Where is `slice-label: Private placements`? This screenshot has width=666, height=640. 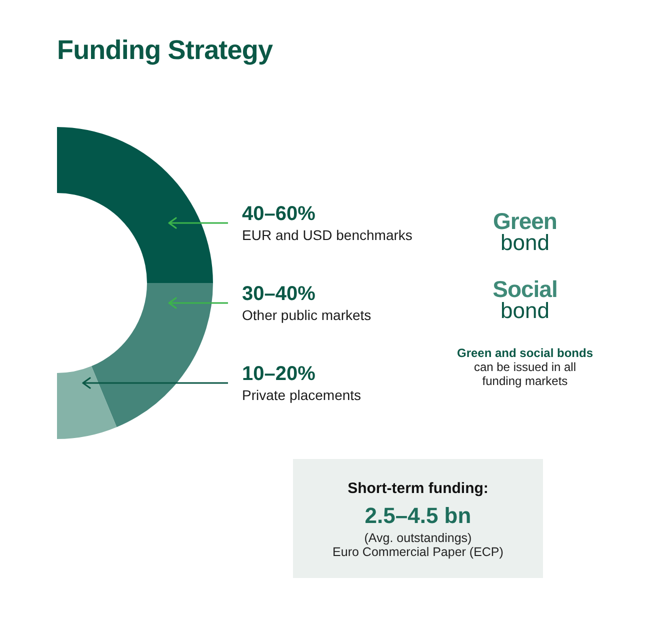 slice-label: Private placements is located at coordinates (302, 395).